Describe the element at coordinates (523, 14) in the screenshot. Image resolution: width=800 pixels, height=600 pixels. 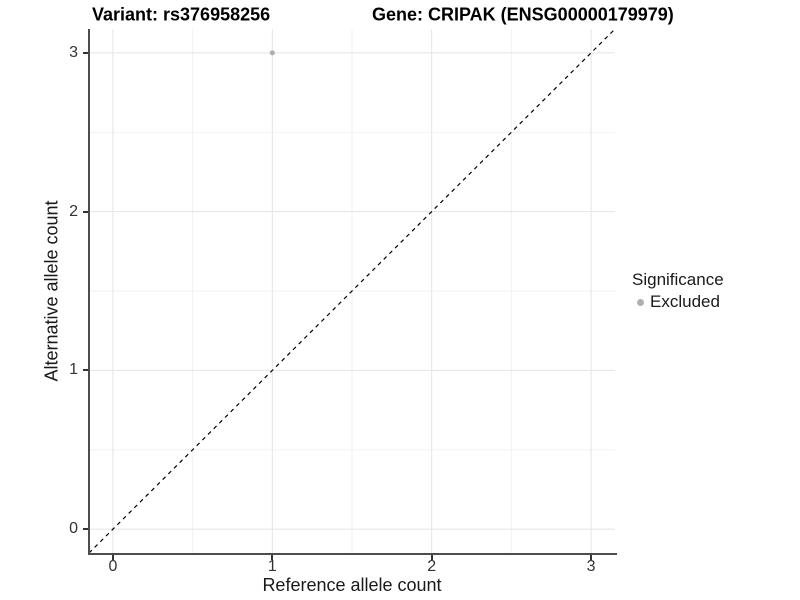
I see `plot-title-gene: Gene: CRIPAK (ENSG00000179979)` at that location.